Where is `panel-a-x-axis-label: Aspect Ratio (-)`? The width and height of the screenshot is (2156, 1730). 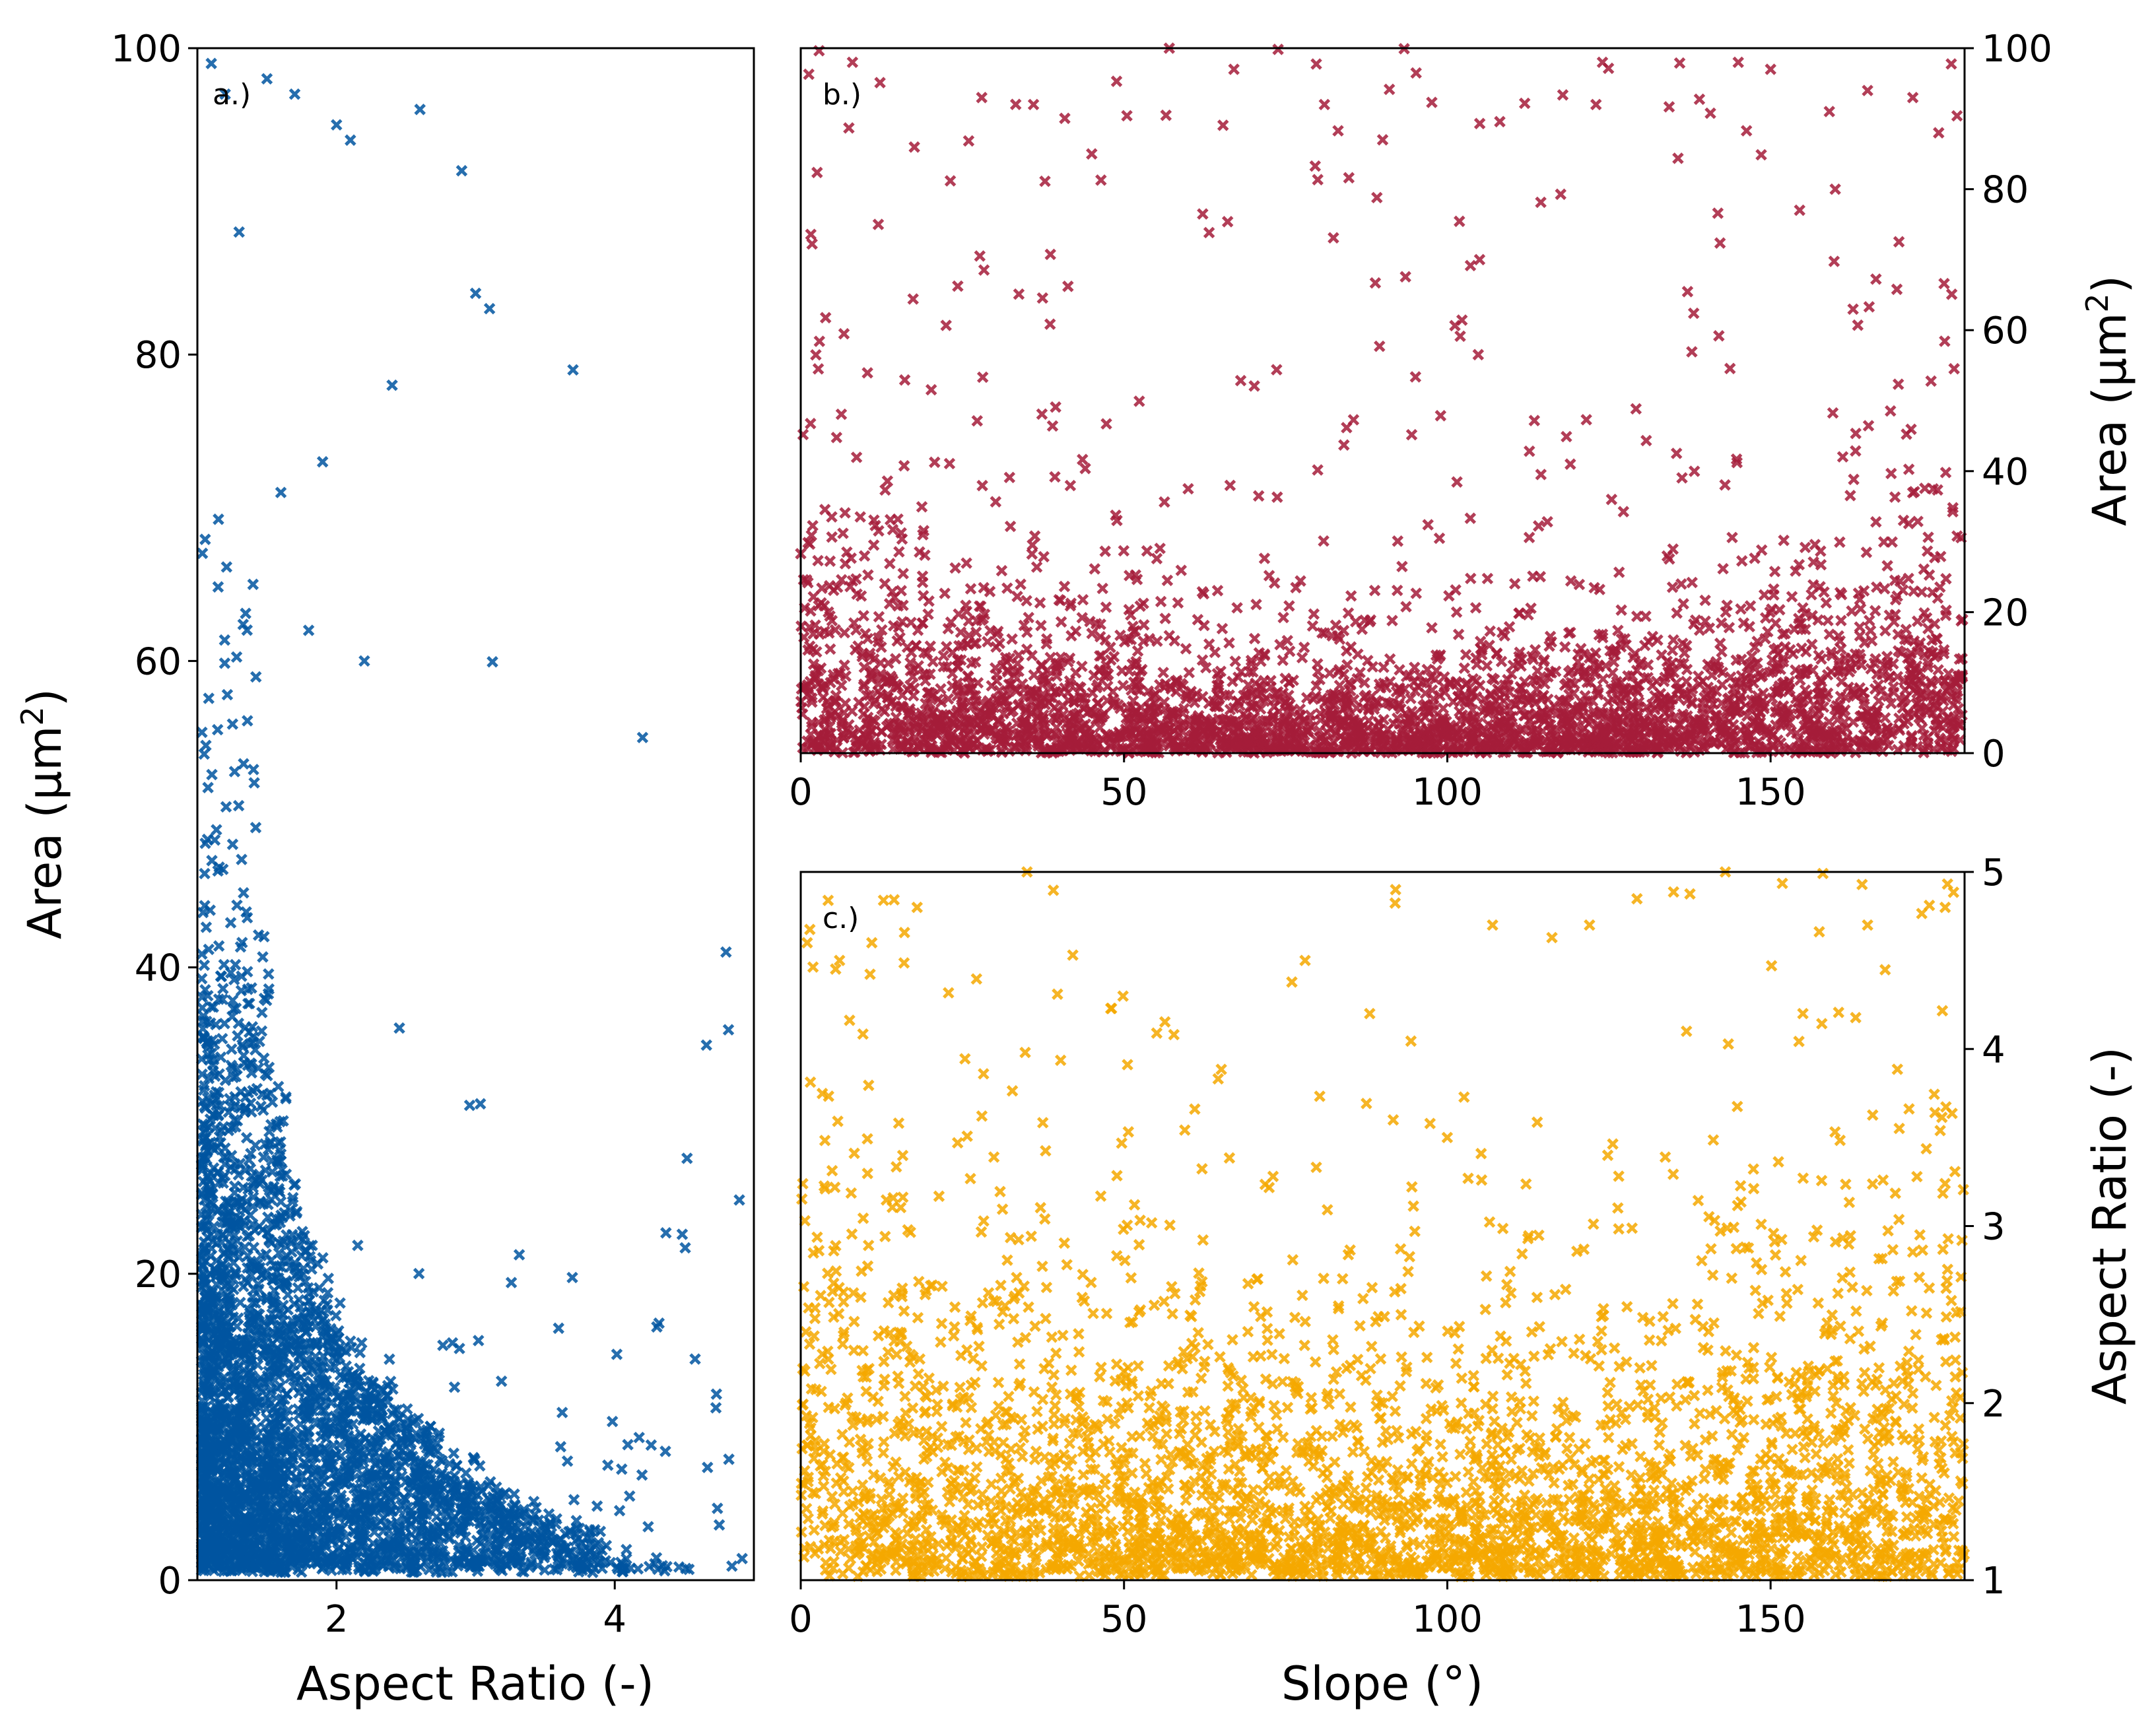 panel-a-x-axis-label: Aspect Ratio (-) is located at coordinates (475, 1684).